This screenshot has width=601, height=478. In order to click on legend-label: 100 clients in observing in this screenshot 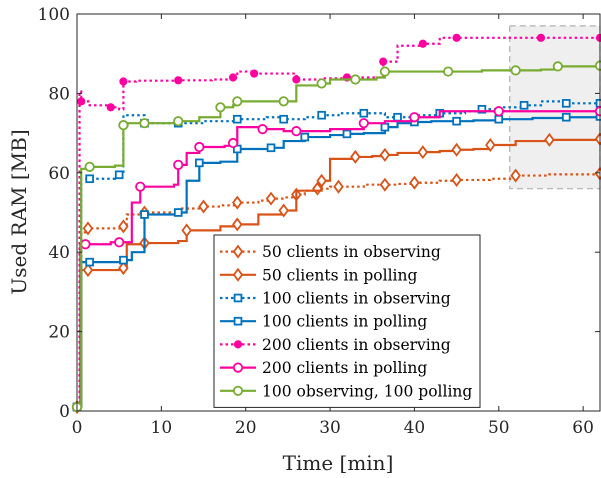, I will do `click(356, 299)`.